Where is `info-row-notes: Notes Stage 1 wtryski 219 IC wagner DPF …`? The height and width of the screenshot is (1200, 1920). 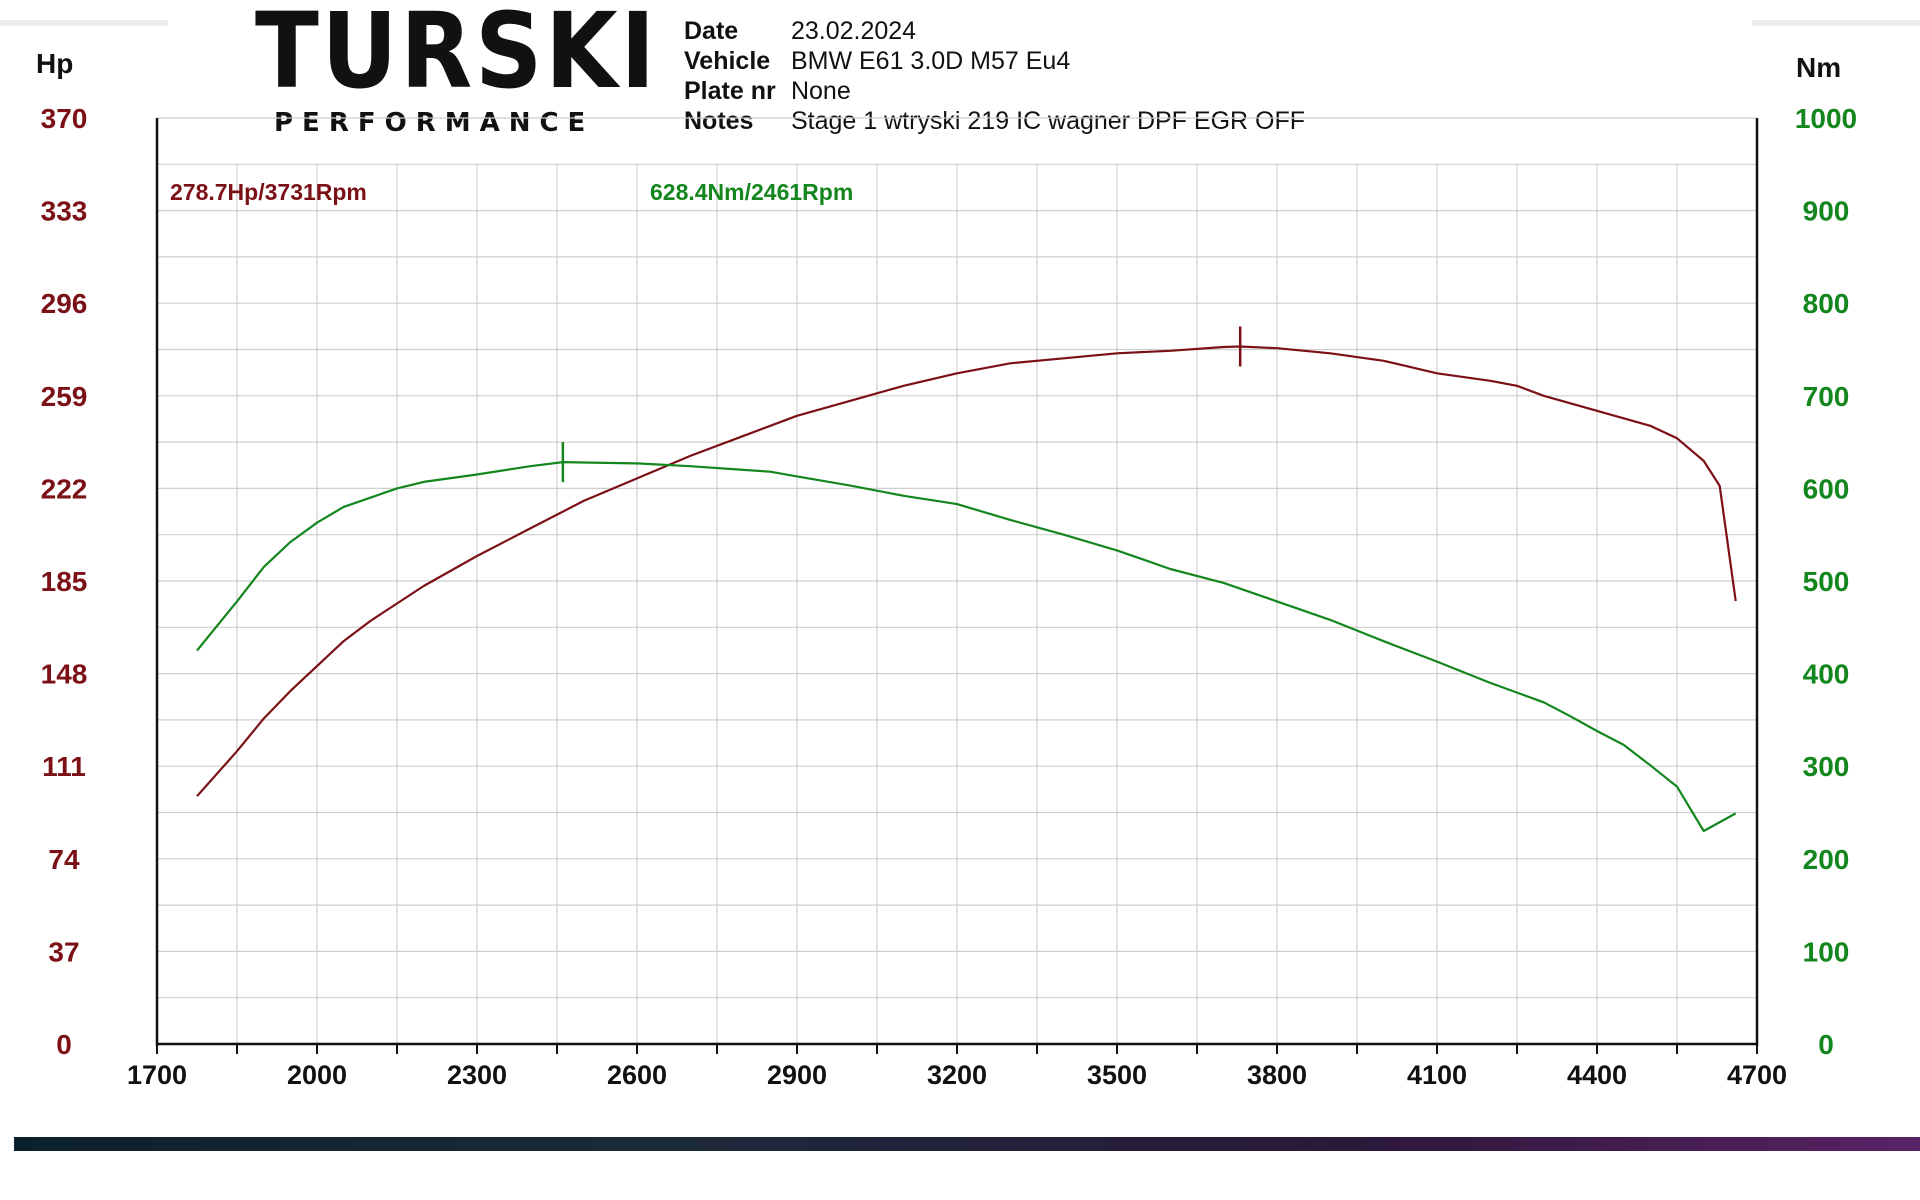 info-row-notes: Notes Stage 1 wtryski 219 IC wagner DPF … is located at coordinates (994, 121).